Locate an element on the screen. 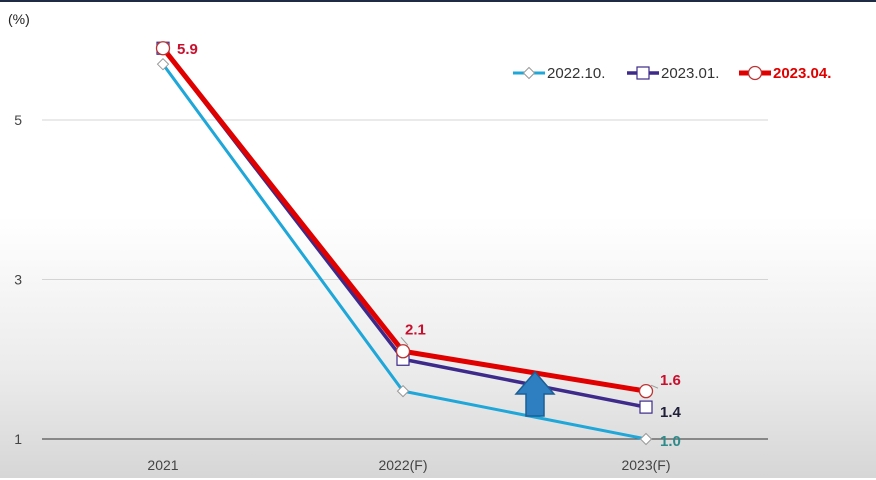 The height and width of the screenshot is (480, 876). y-unit-label: (%) is located at coordinates (19, 19).